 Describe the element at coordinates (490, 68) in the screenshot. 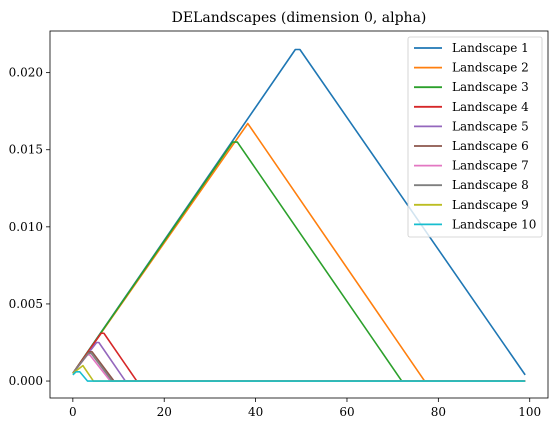

I see `legend-label: Landscape 2` at that location.